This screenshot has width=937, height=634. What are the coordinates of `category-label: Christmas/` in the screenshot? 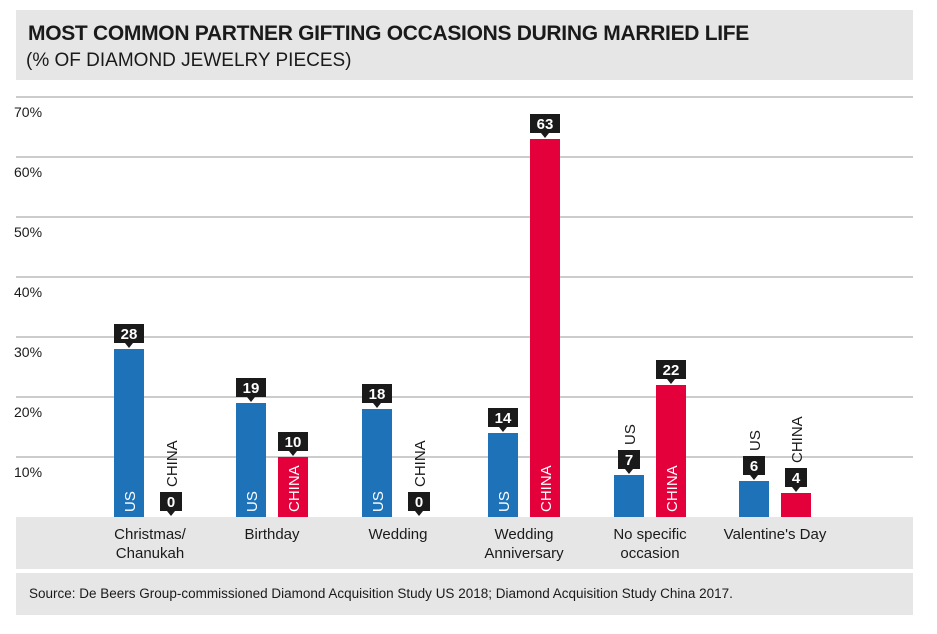 It's located at (150, 534).